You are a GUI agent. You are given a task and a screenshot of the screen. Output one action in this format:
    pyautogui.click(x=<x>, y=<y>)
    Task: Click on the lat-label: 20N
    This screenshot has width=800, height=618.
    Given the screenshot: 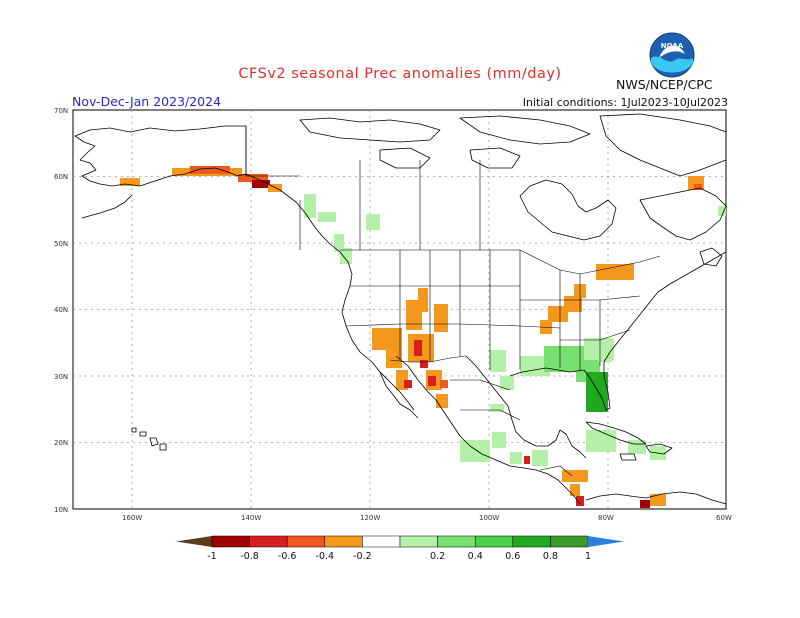 What is the action you would take?
    pyautogui.click(x=61, y=443)
    